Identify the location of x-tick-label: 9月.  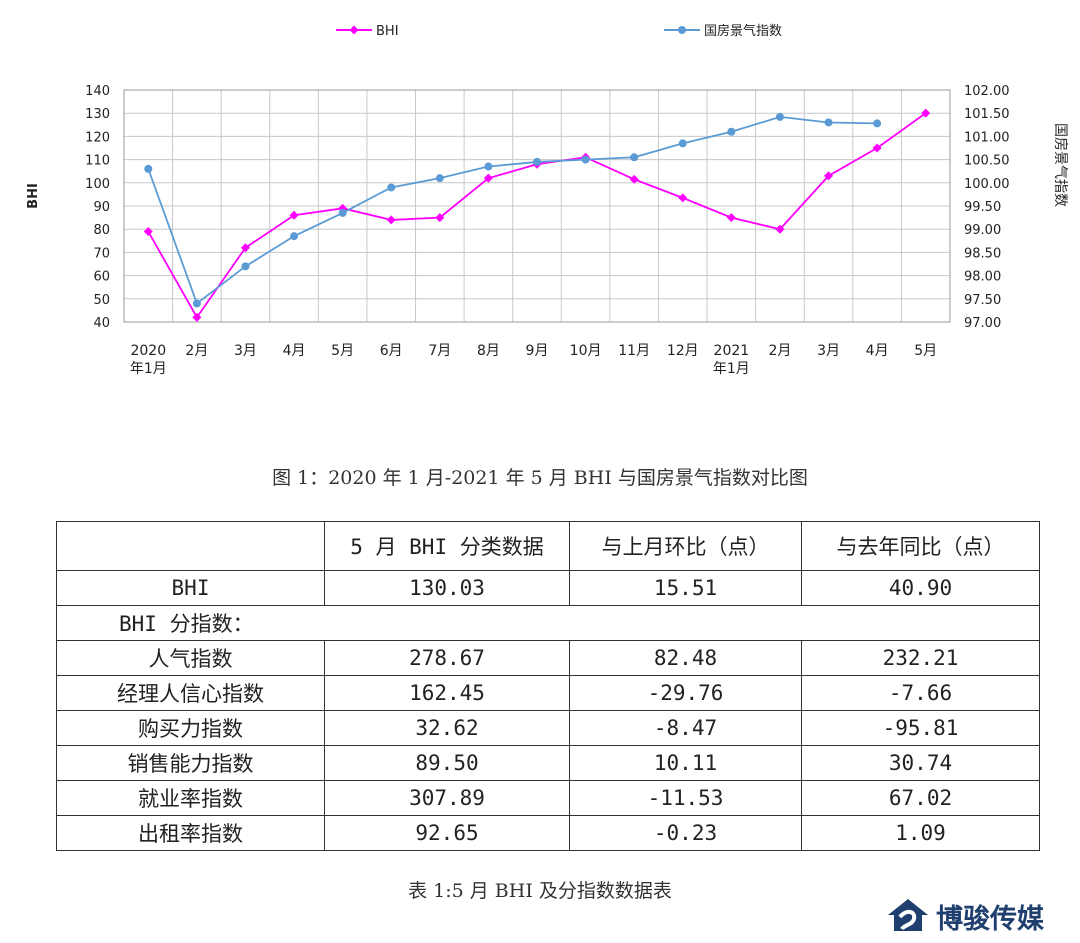
(537, 351).